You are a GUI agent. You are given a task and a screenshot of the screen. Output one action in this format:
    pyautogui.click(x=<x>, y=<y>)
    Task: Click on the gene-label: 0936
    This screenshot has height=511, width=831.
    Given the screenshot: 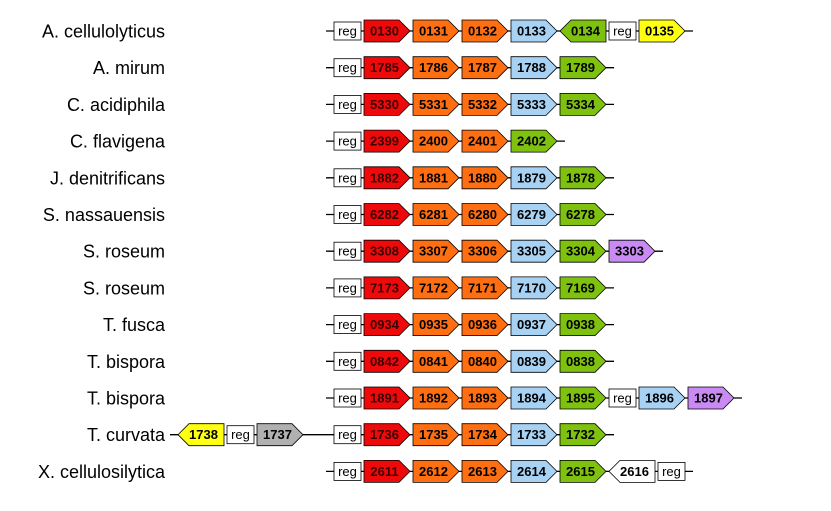 What is the action you would take?
    pyautogui.click(x=482, y=324)
    